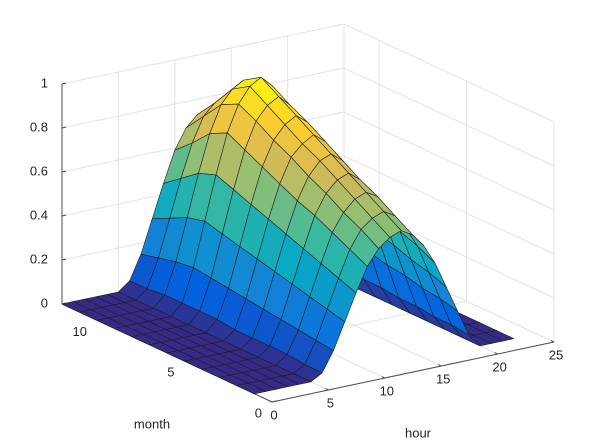 The height and width of the screenshot is (444, 594). Describe the element at coordinates (387, 390) in the screenshot. I see `x-tick-label: 10` at that location.